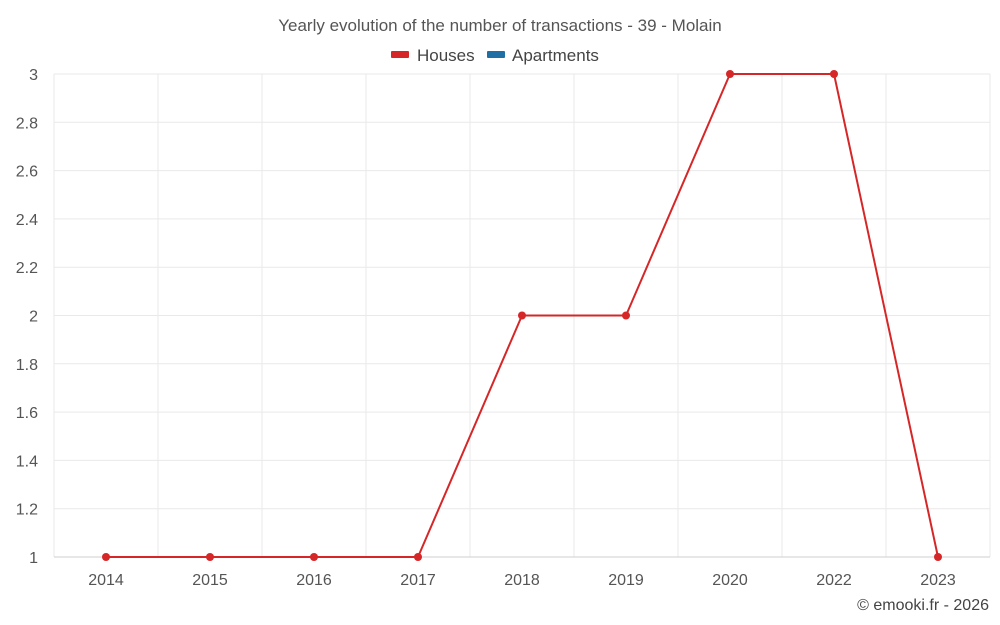 The width and height of the screenshot is (1000, 625). I want to click on x-tick-label: 2014, so click(106, 580).